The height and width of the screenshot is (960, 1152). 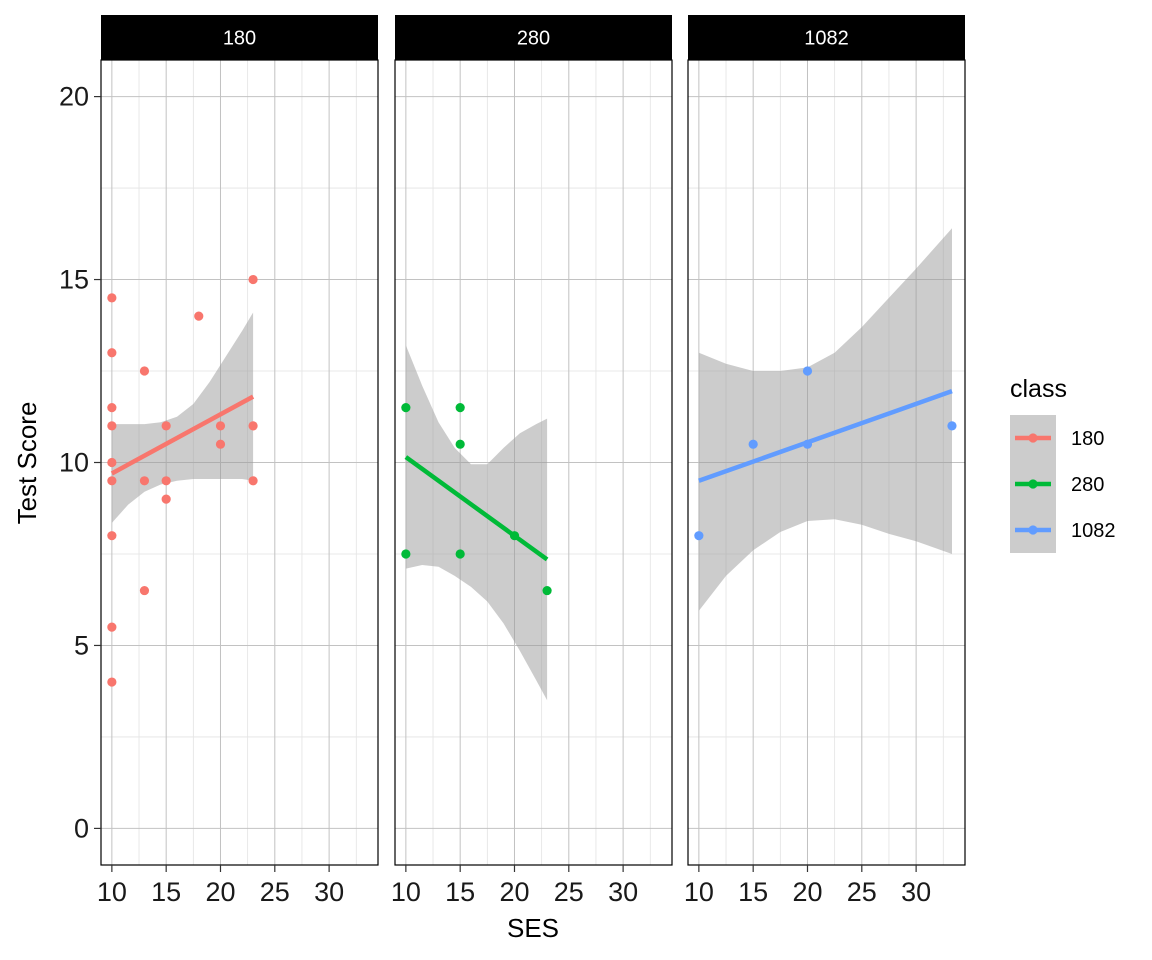 I want to click on y-axis: 0 5 10 15 20, so click(x=80, y=462).